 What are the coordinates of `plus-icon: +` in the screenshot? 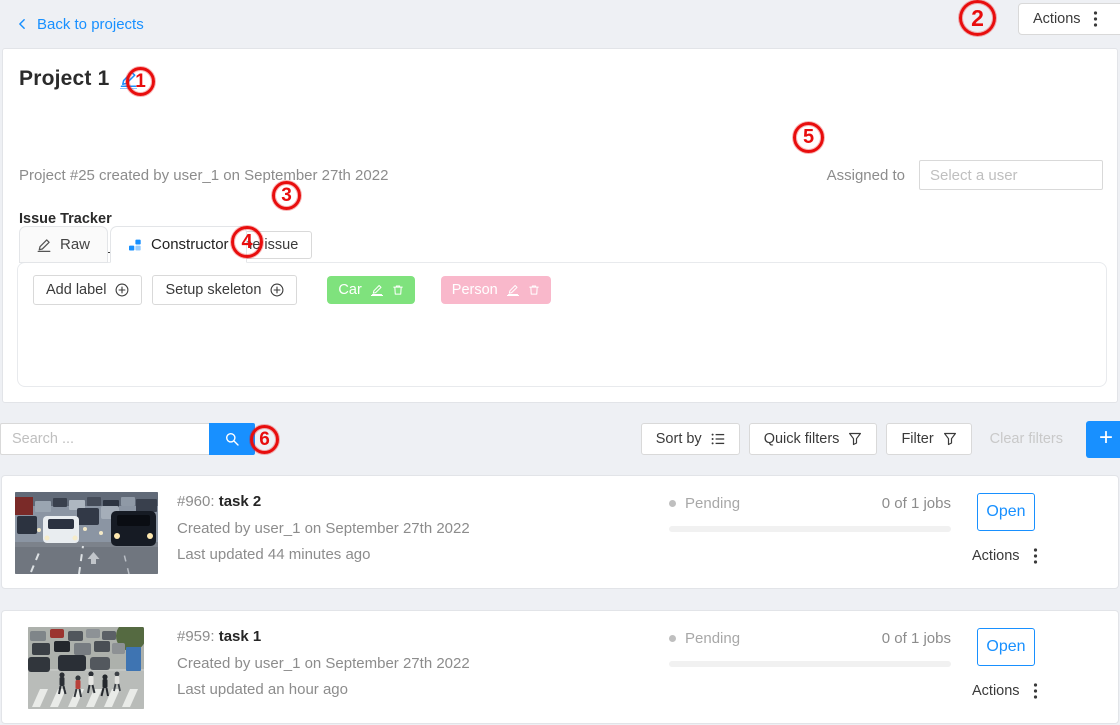 It's located at (1105, 437).